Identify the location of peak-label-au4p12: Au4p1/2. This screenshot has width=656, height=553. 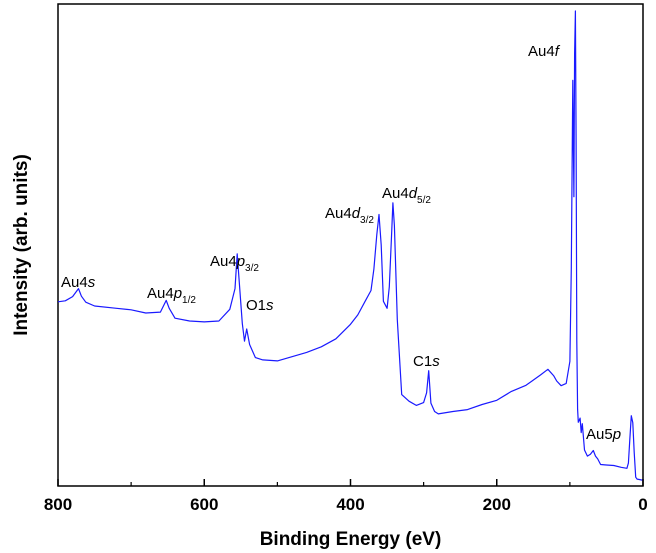
(171, 295).